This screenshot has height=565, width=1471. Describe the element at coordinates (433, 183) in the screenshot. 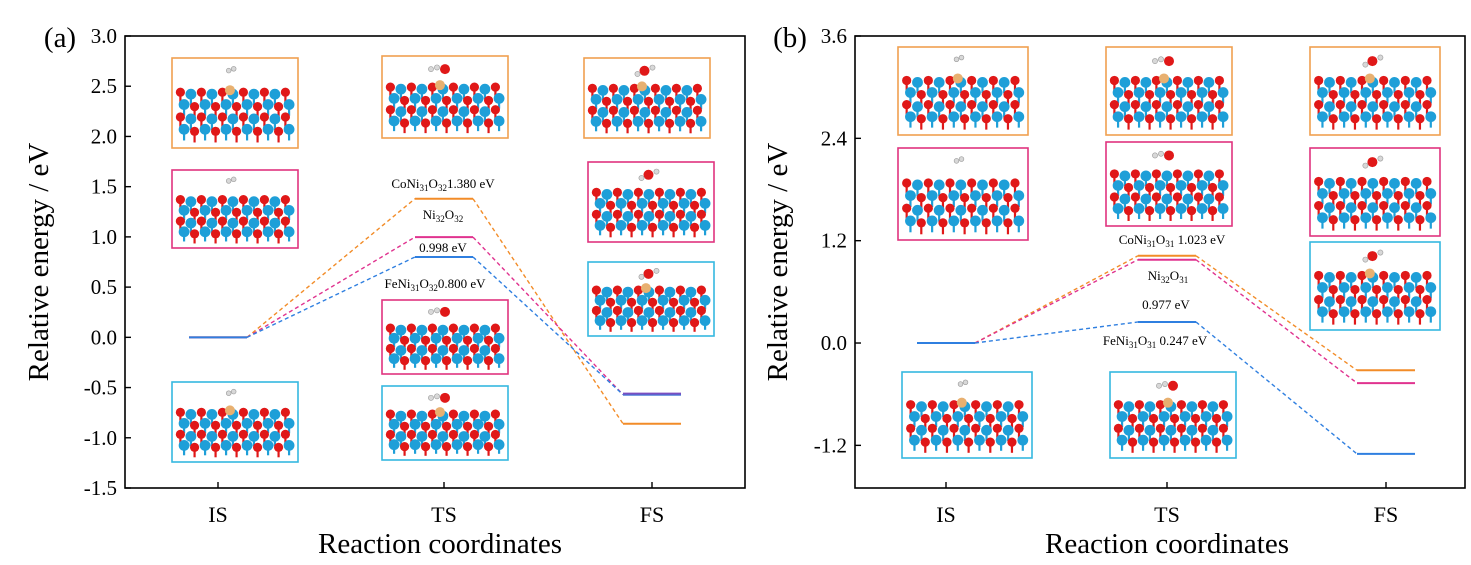

I see `annotation-text: O` at that location.